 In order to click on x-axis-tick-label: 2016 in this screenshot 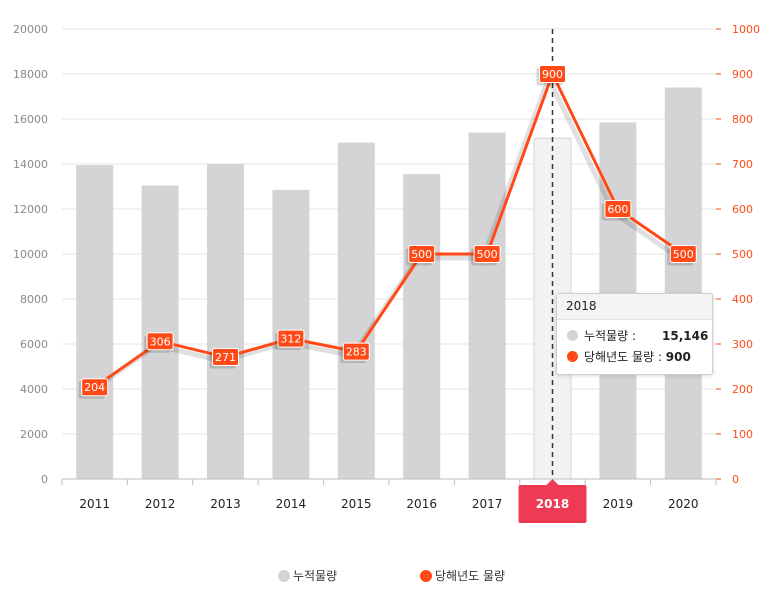, I will do `click(421, 504)`.